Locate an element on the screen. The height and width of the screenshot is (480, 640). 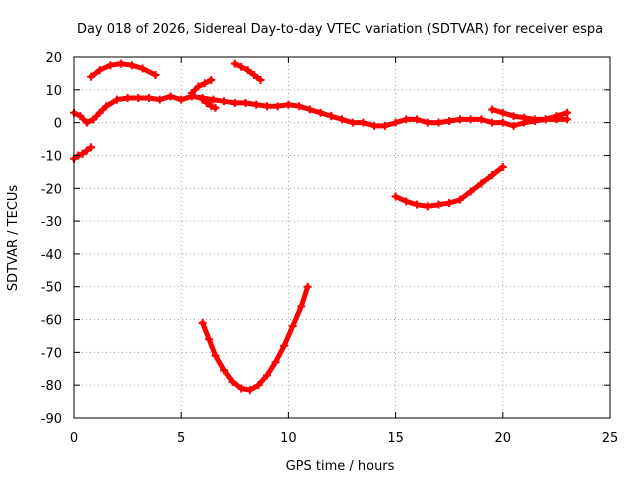
y-tick-label: -70 is located at coordinates (51, 353).